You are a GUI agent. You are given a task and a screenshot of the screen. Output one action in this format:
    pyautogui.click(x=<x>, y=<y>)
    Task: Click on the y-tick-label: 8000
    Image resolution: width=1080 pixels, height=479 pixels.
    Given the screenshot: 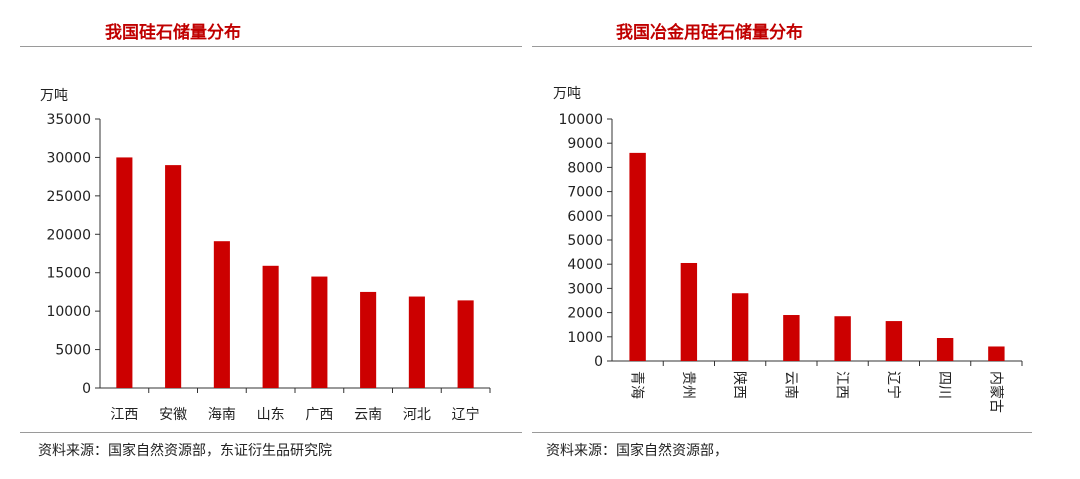 What is the action you would take?
    pyautogui.click(x=585, y=168)
    